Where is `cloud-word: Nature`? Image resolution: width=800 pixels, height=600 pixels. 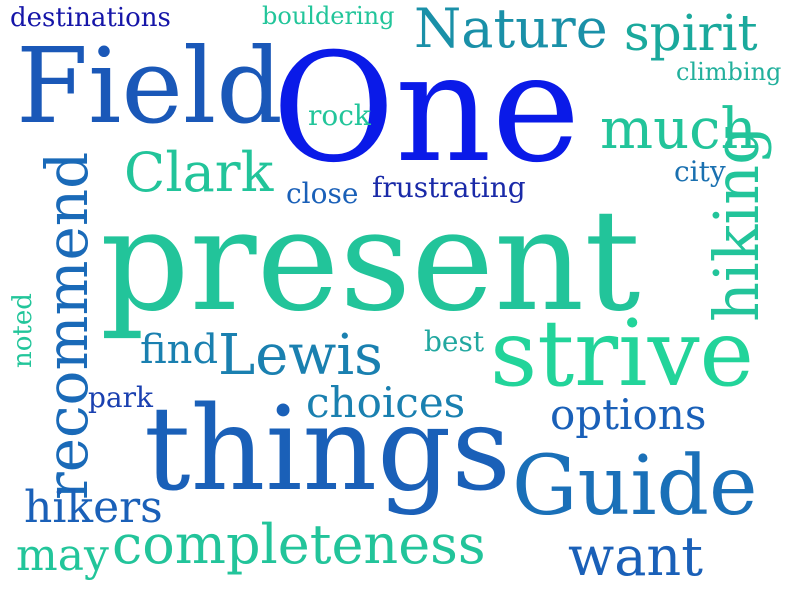
cloud-word: Nature is located at coordinates (511, 30).